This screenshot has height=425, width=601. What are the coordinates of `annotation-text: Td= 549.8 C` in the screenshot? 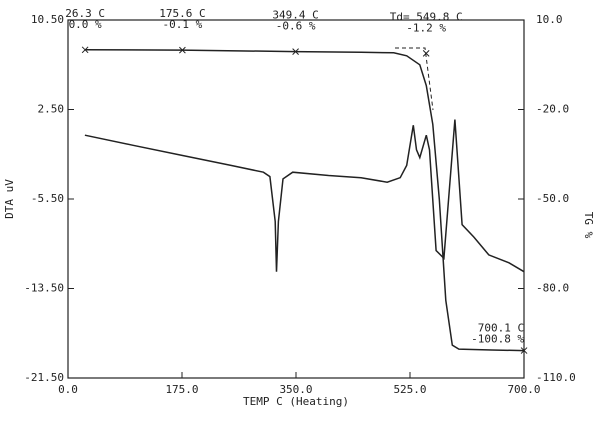 It's located at (426, 16).